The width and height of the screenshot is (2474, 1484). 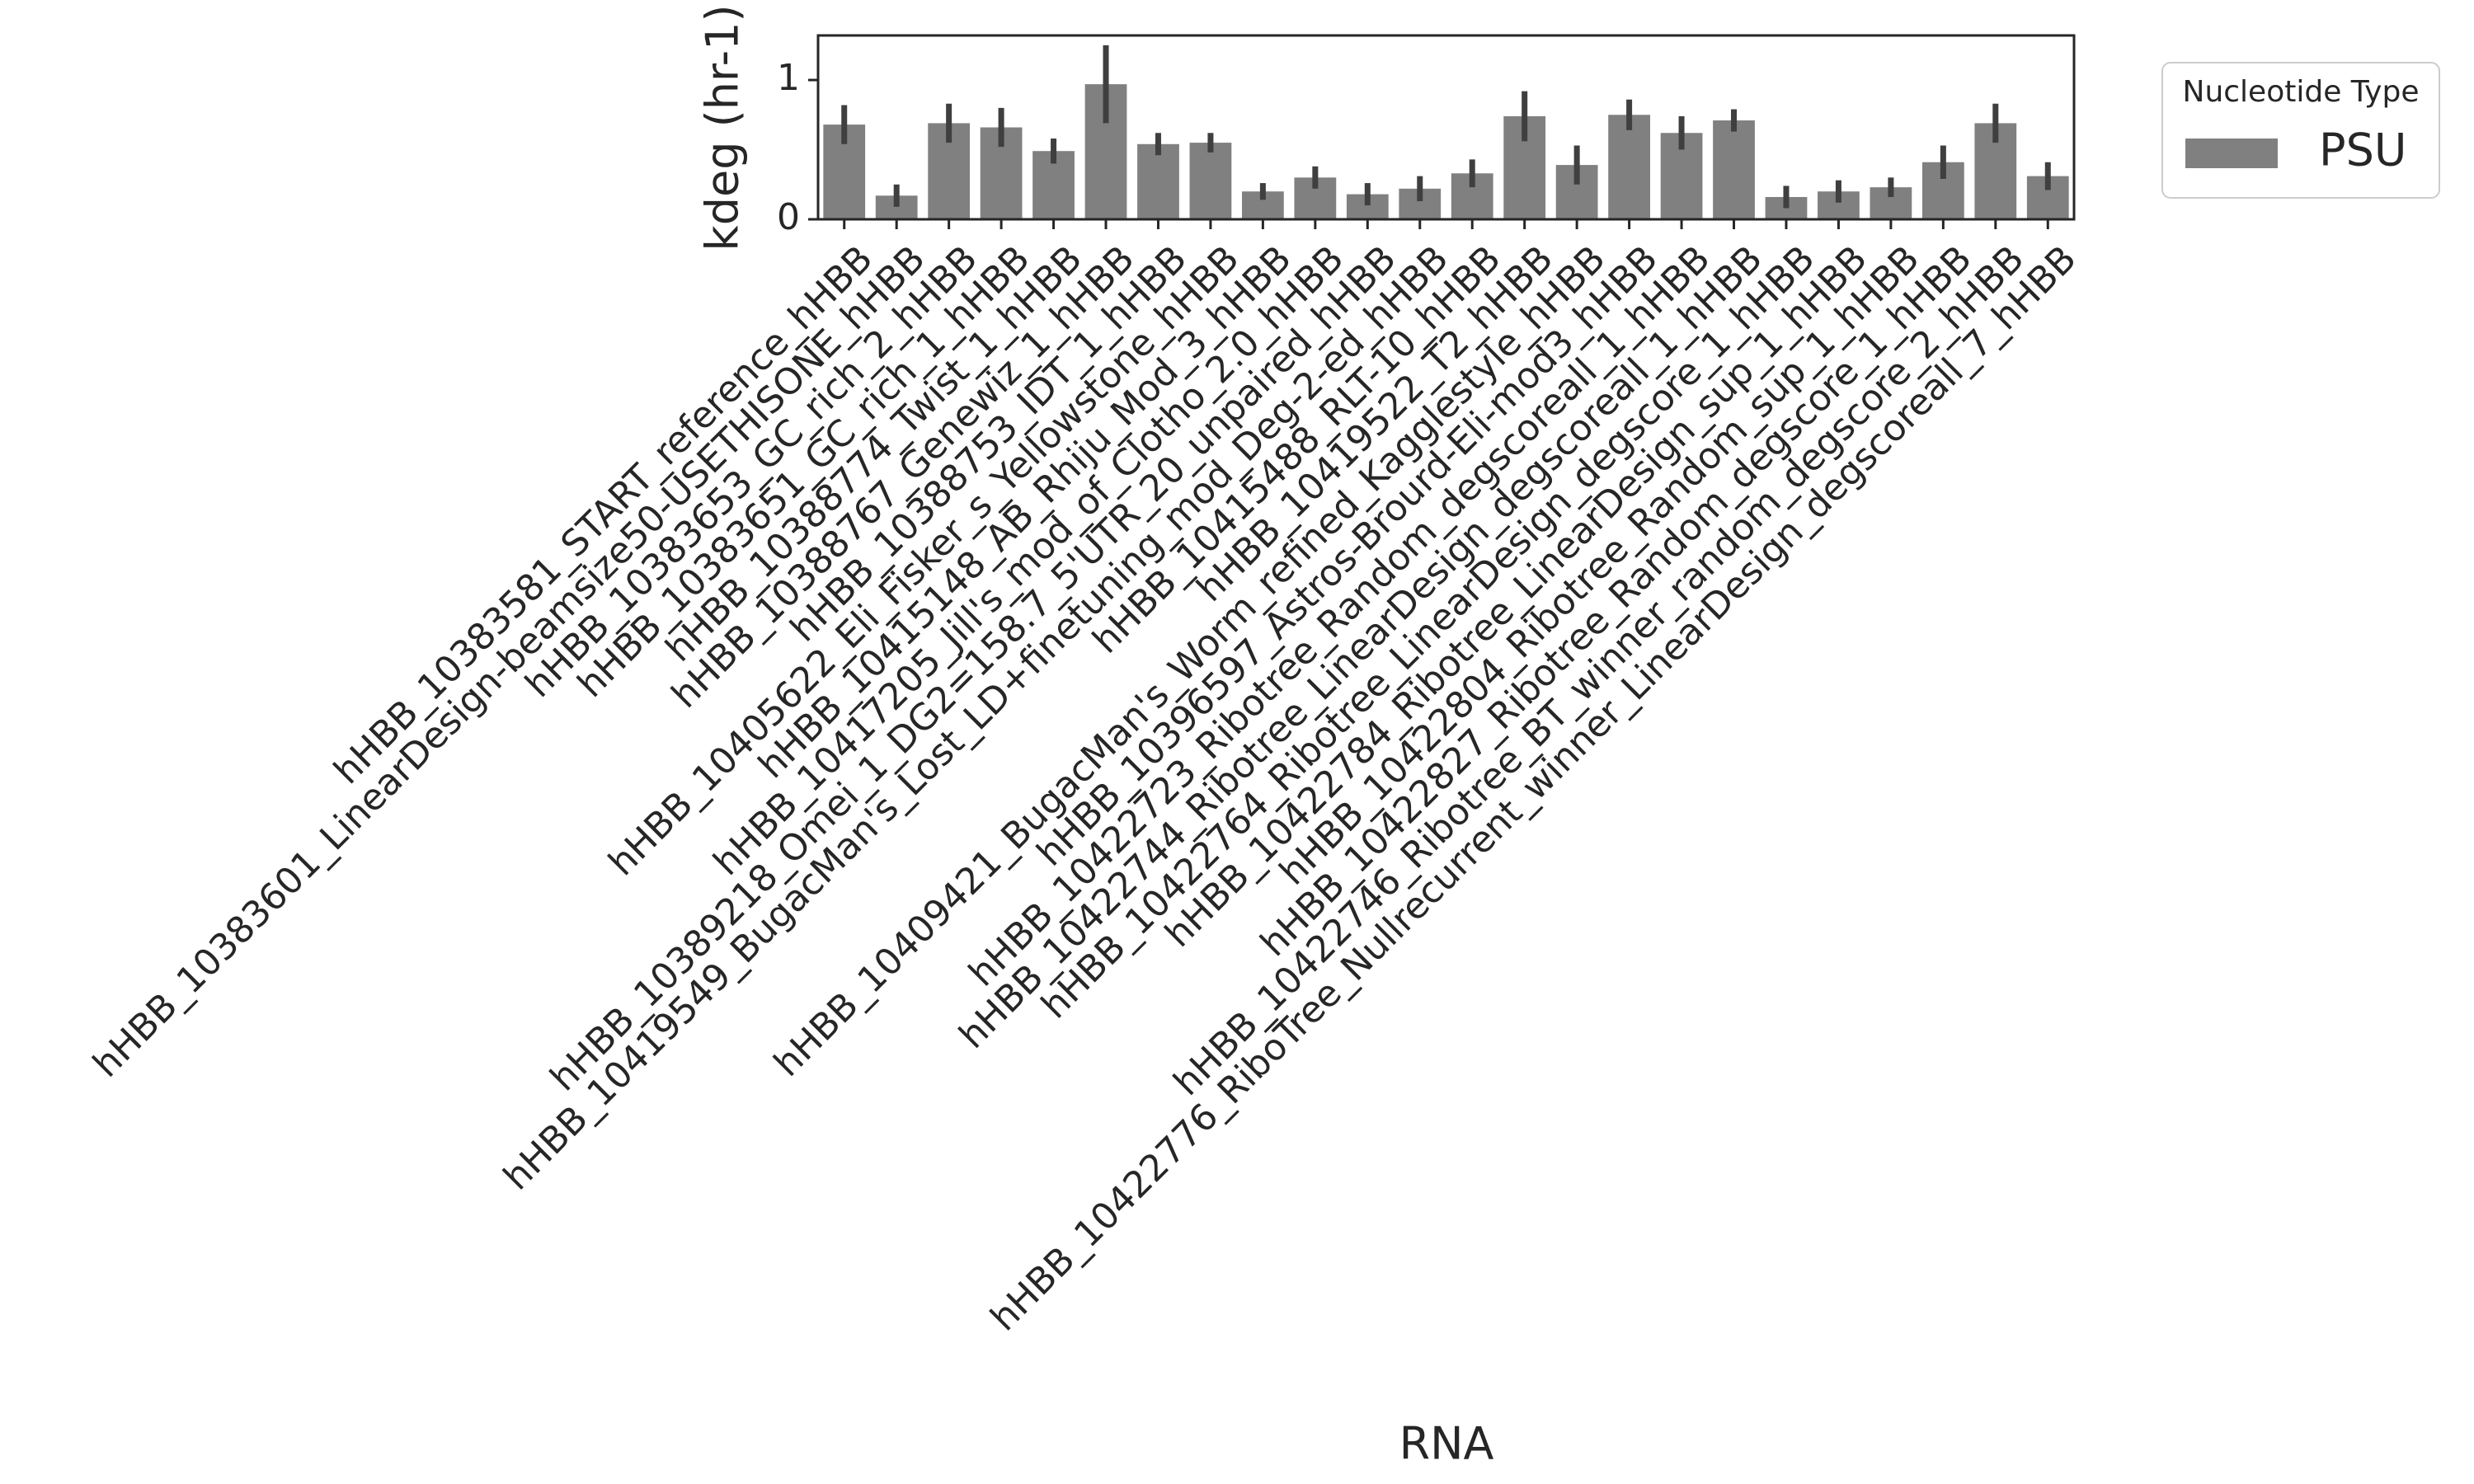 I want to click on x-axis-label: RNA, so click(x=1446, y=1444).